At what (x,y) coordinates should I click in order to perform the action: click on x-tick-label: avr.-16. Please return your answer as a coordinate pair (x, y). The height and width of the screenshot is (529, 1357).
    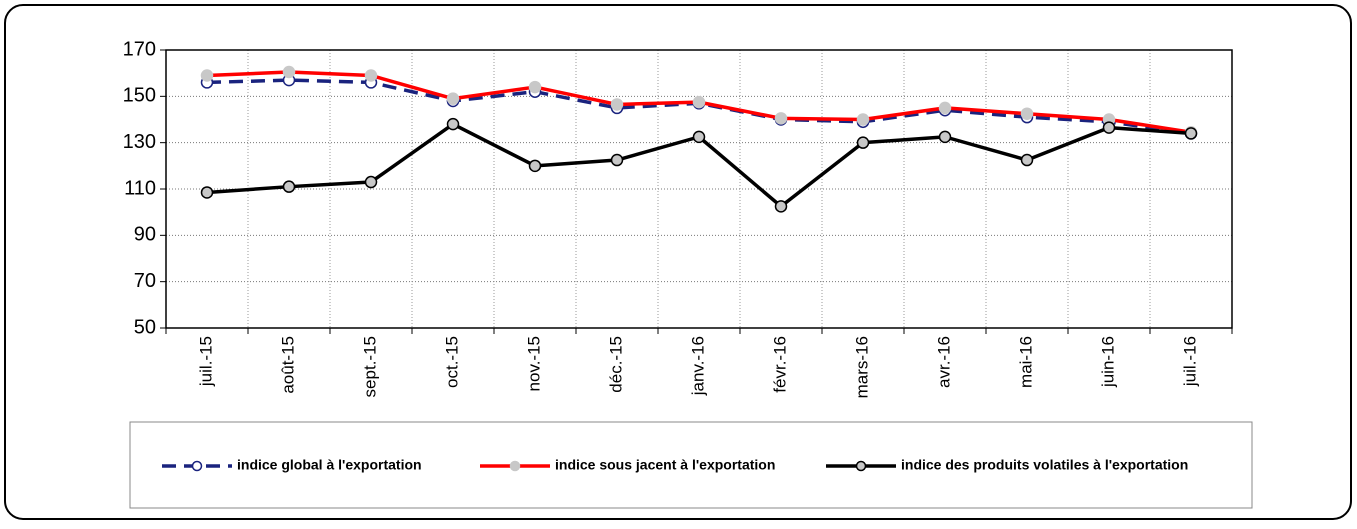
    Looking at the image, I should click on (943, 362).